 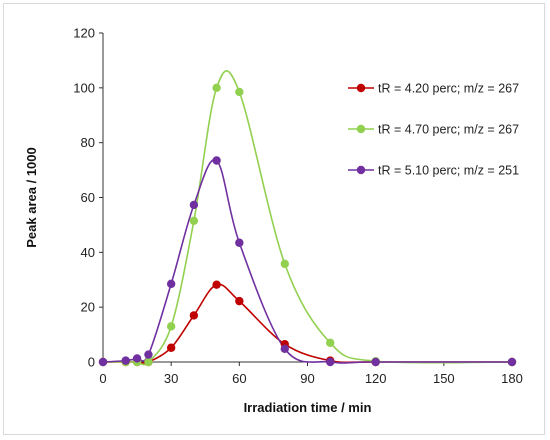 What do you see at coordinates (91, 362) in the screenshot?
I see `y-tick-label: 0` at bounding box center [91, 362].